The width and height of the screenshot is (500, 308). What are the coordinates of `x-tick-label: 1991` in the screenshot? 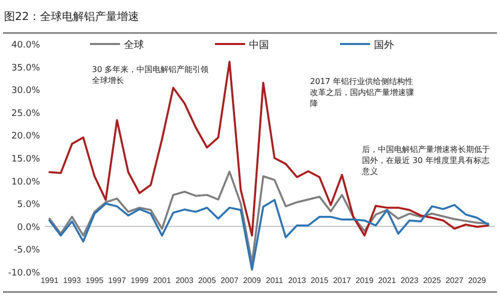 It's located at (49, 280).